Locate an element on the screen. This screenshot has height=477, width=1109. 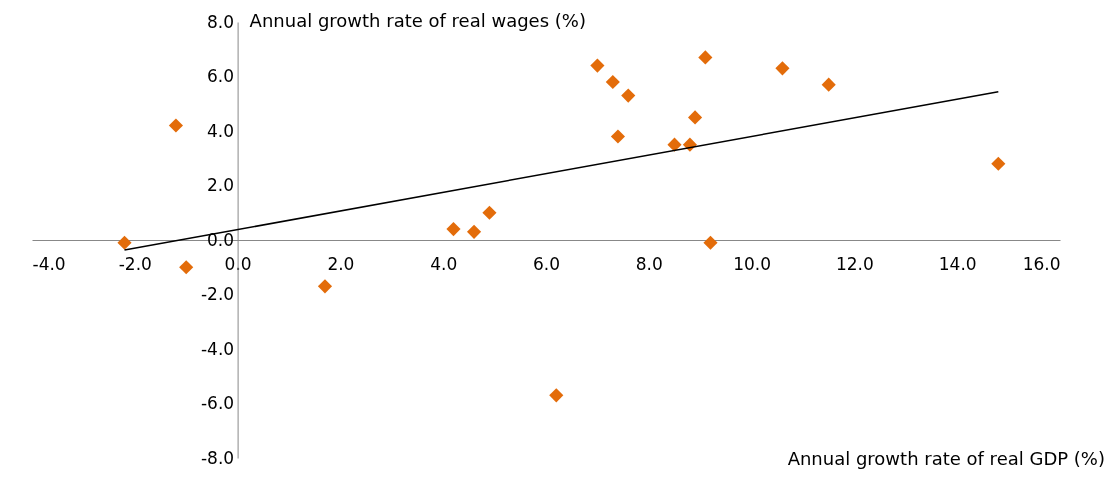
y-tick-label: -2.0 is located at coordinates (217, 294).